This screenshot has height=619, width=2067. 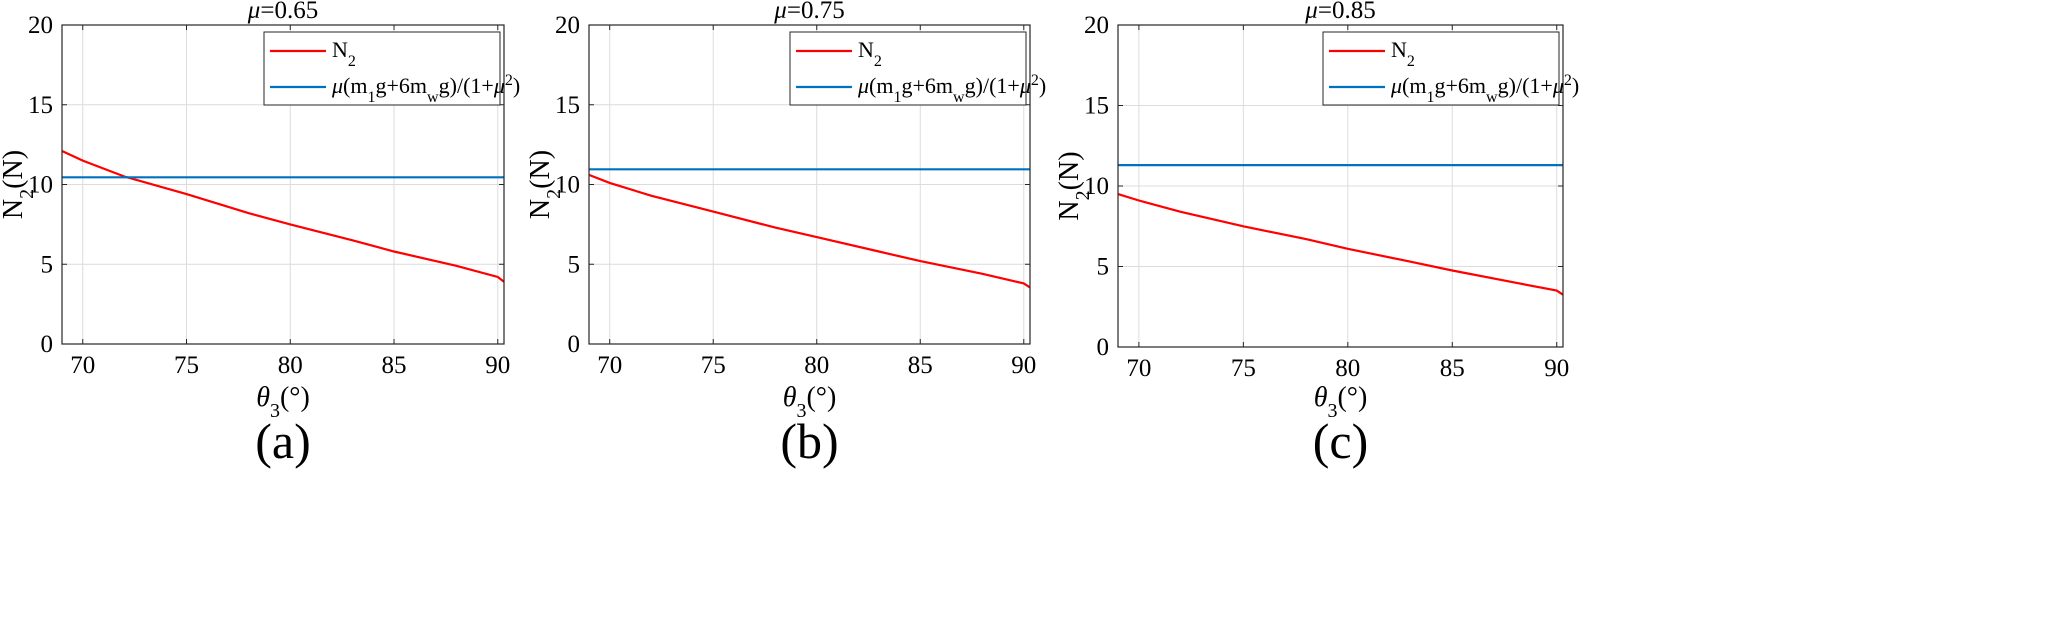 I want to click on chart-title: μ=0.75, so click(x=808, y=12).